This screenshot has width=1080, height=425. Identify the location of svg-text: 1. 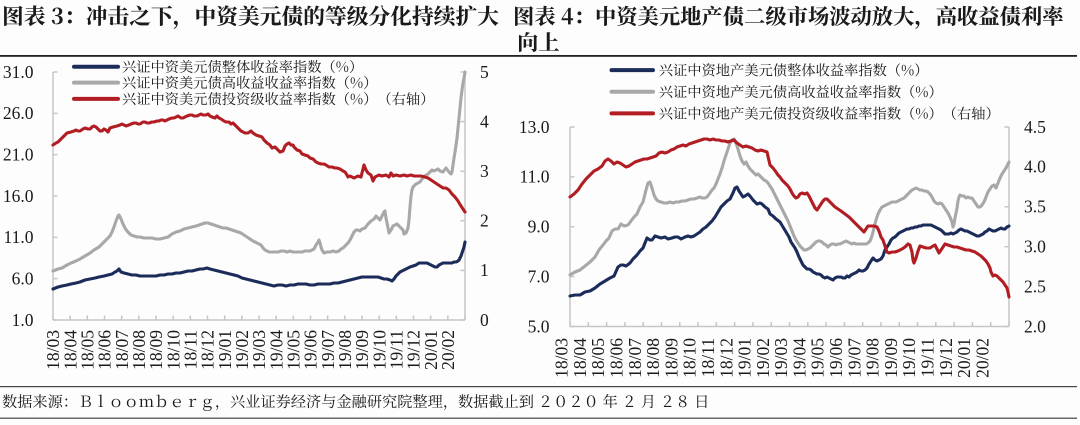
(484, 270).